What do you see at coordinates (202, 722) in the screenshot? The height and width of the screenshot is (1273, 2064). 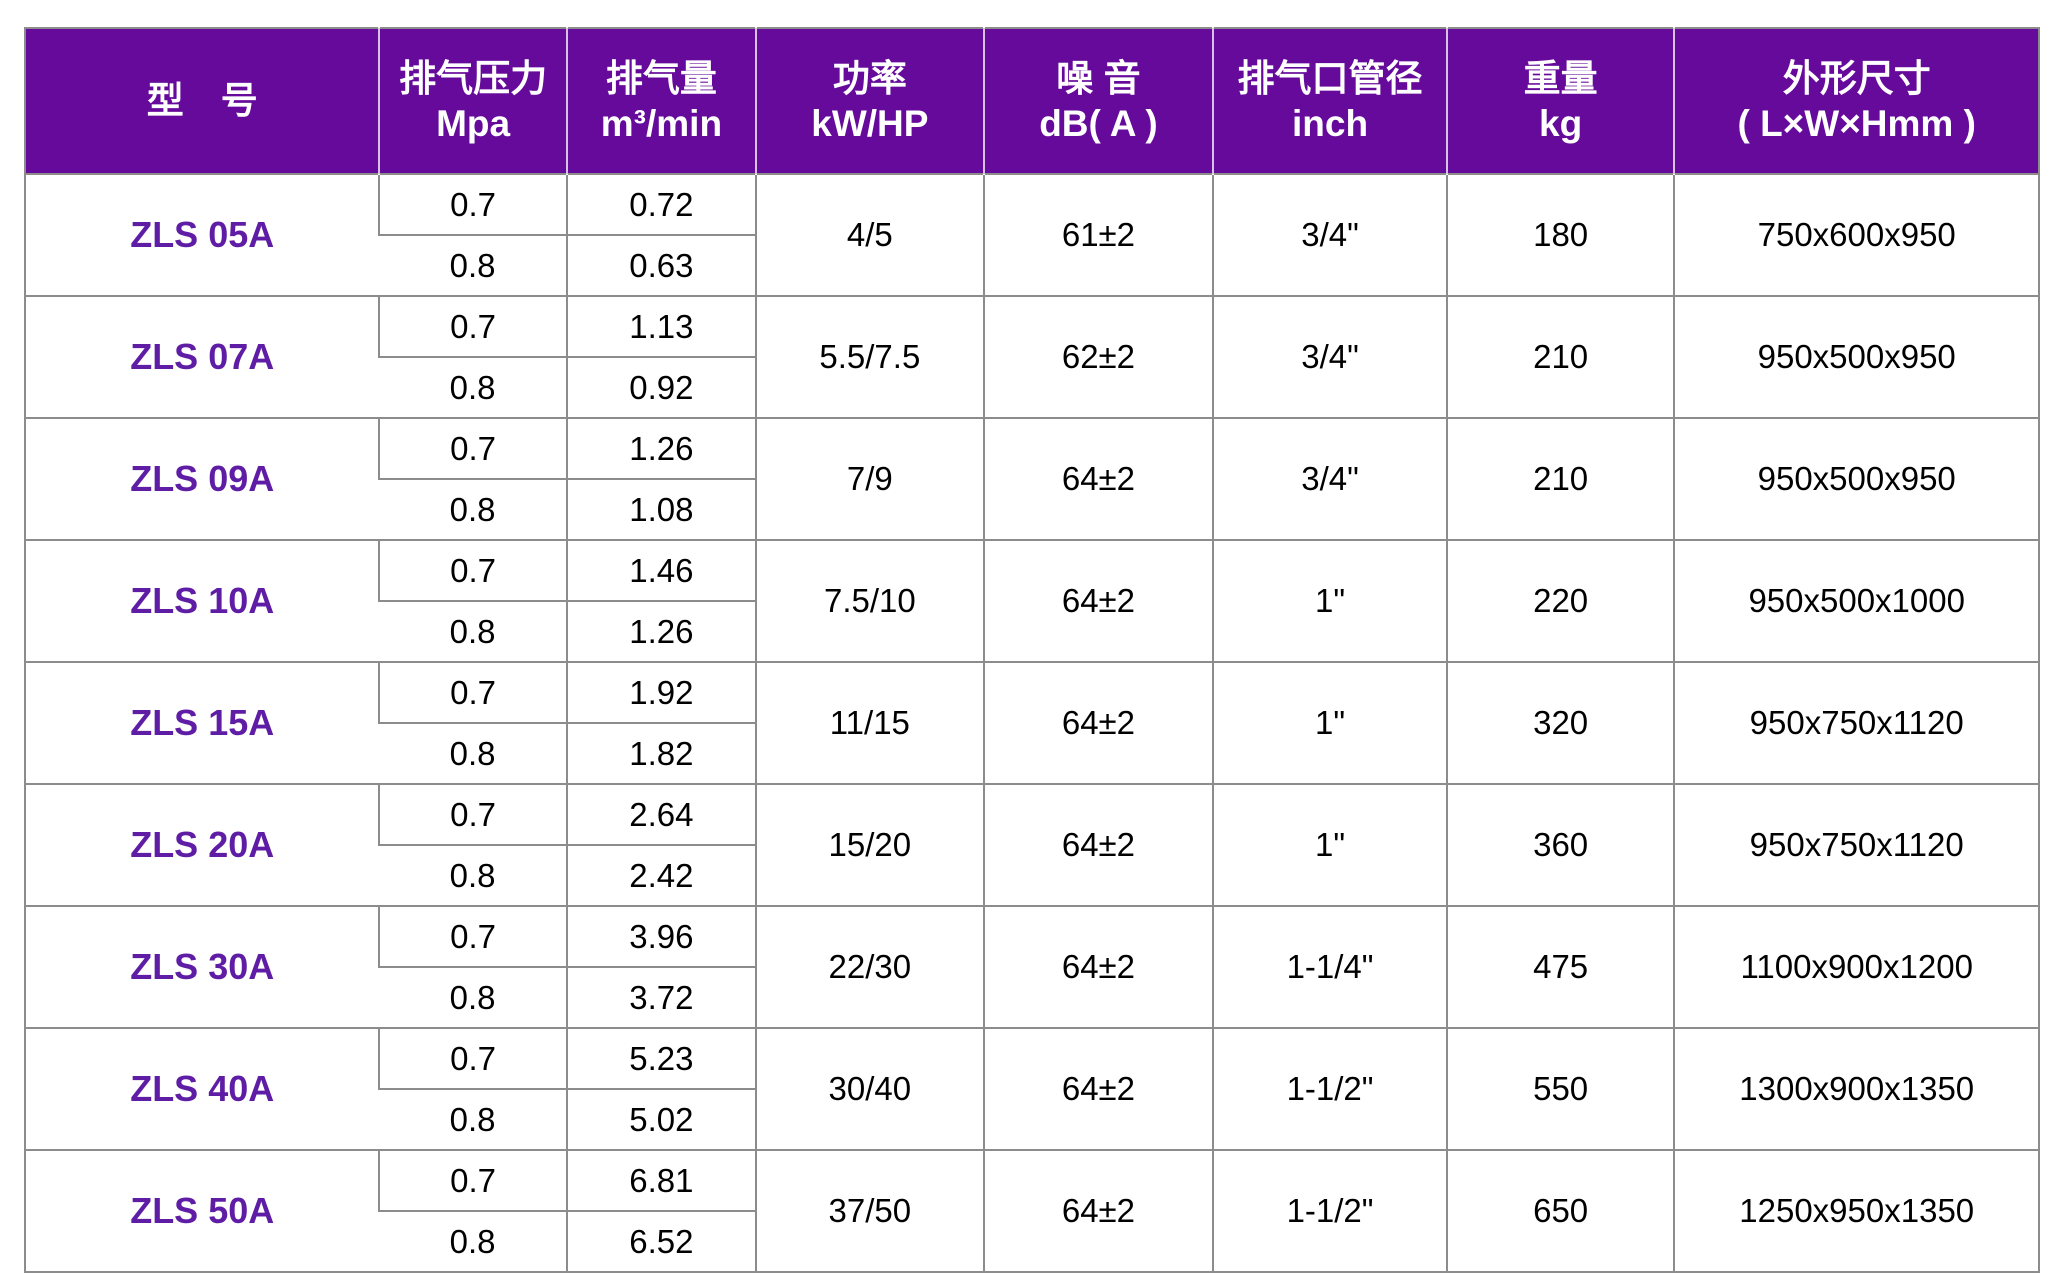 I see `model-cell: ZLS 15A` at bounding box center [202, 722].